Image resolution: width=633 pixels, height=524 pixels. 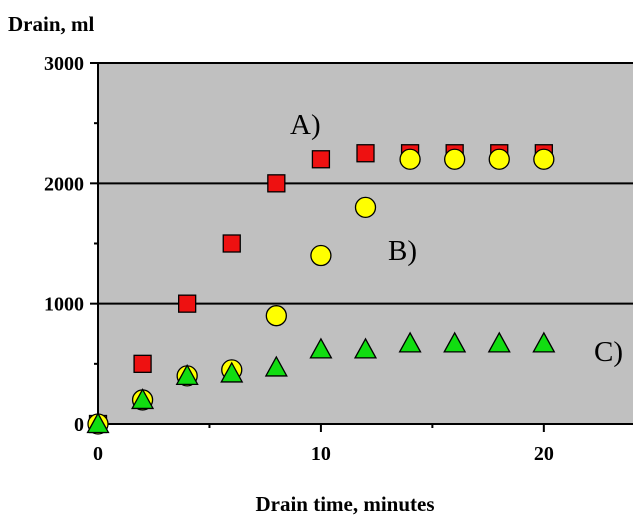 What do you see at coordinates (51, 24) in the screenshot?
I see `y-axis-title: Drain, ml` at bounding box center [51, 24].